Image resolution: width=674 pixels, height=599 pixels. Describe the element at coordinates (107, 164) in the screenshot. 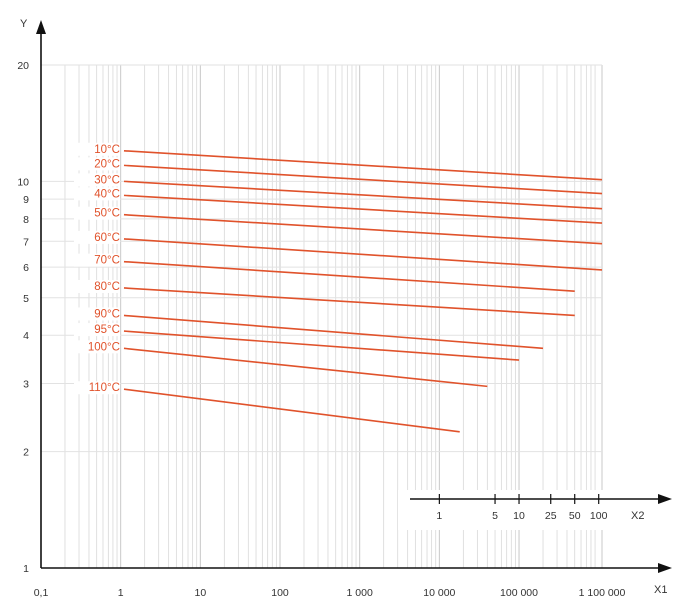

I see `series-label: 20°C` at that location.